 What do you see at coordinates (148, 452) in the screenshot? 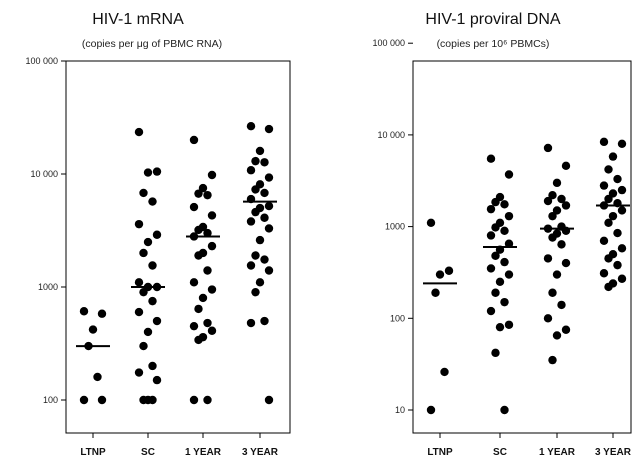
I see `mrna-xtick-label-sc: SC` at bounding box center [148, 452].